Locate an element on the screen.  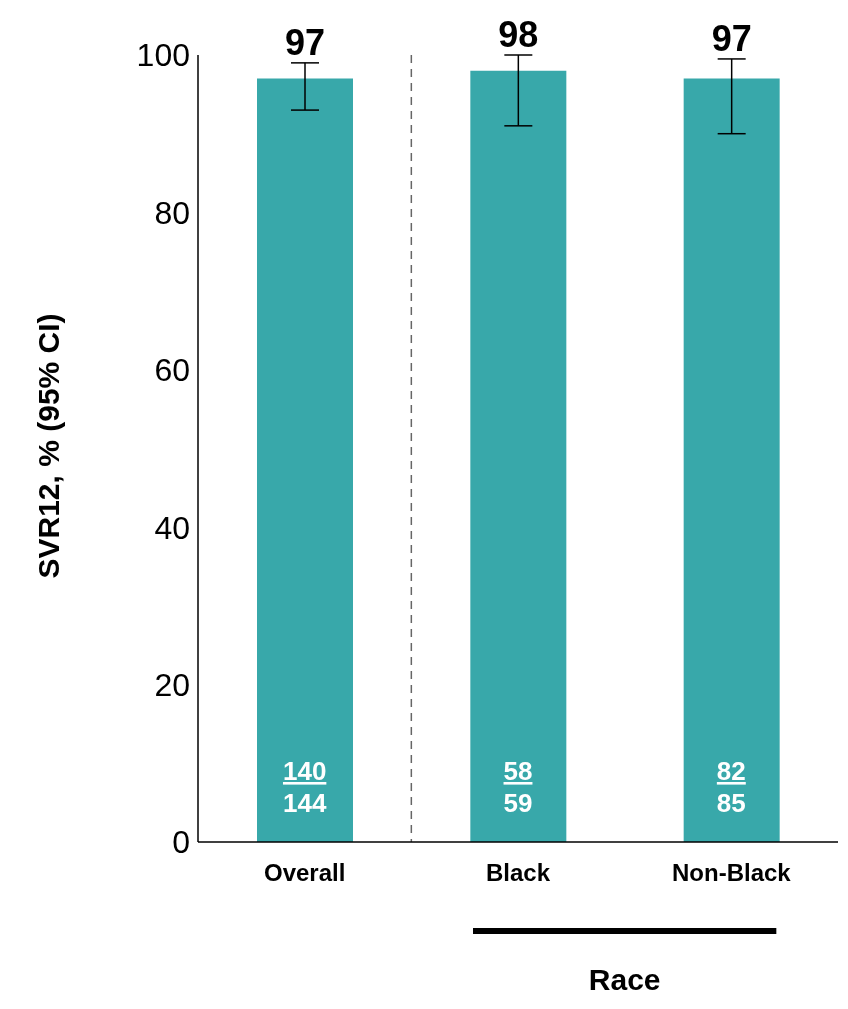
y-tick-label: 40 is located at coordinates (172, 527).